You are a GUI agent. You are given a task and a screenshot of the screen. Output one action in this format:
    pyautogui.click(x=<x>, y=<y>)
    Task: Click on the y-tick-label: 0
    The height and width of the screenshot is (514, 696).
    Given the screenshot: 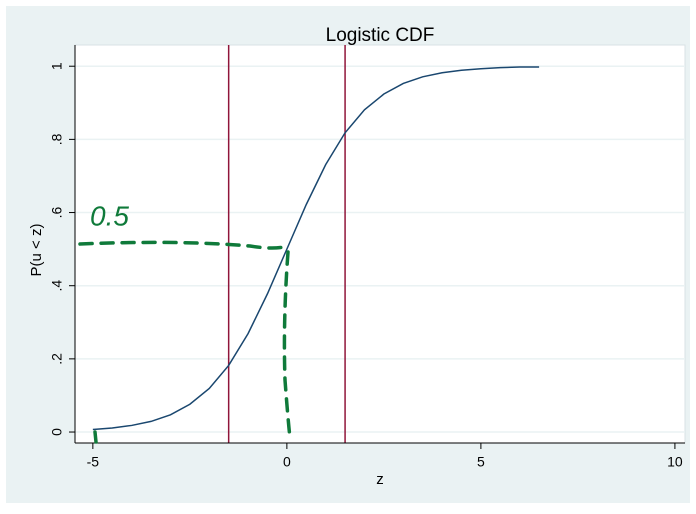 What is the action you would take?
    pyautogui.click(x=57, y=432)
    